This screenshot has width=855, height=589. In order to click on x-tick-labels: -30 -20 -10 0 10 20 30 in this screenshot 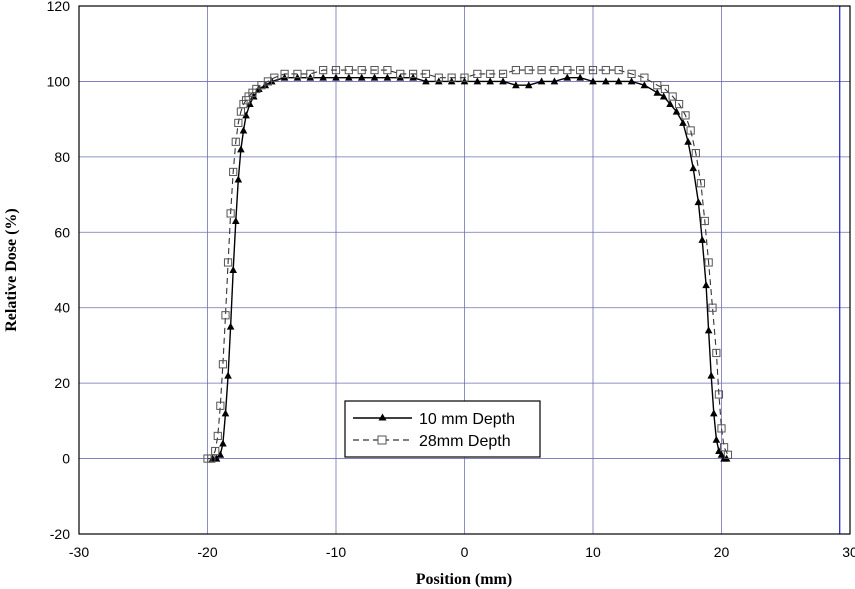, I will do `click(462, 552)`.